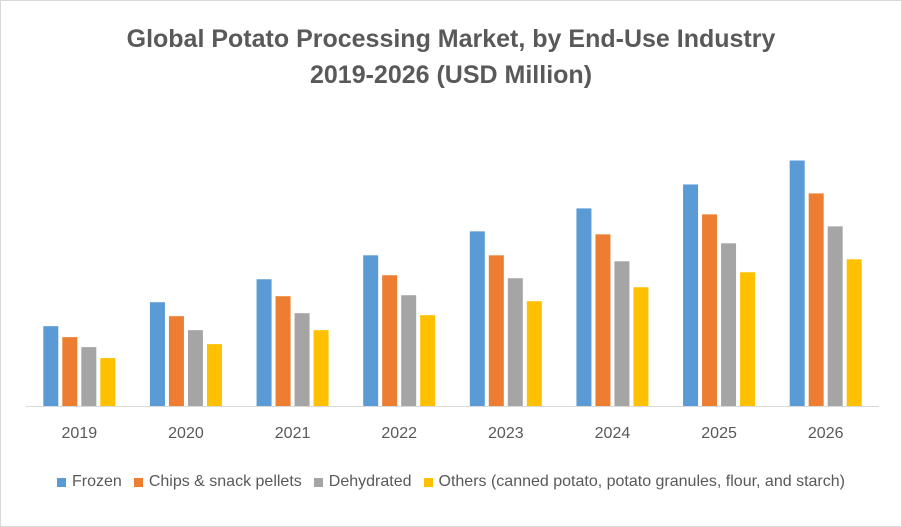 This screenshot has width=902, height=527. I want to click on x-tick-label-2026: 2026, so click(826, 433).